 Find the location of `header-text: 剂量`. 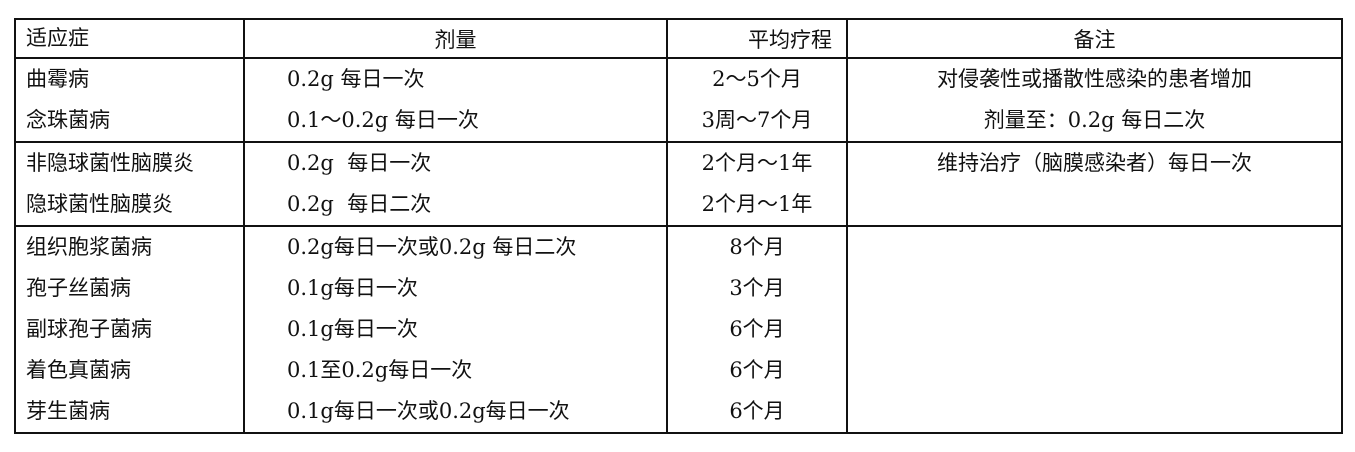

header-text: 剂量 is located at coordinates (455, 39).